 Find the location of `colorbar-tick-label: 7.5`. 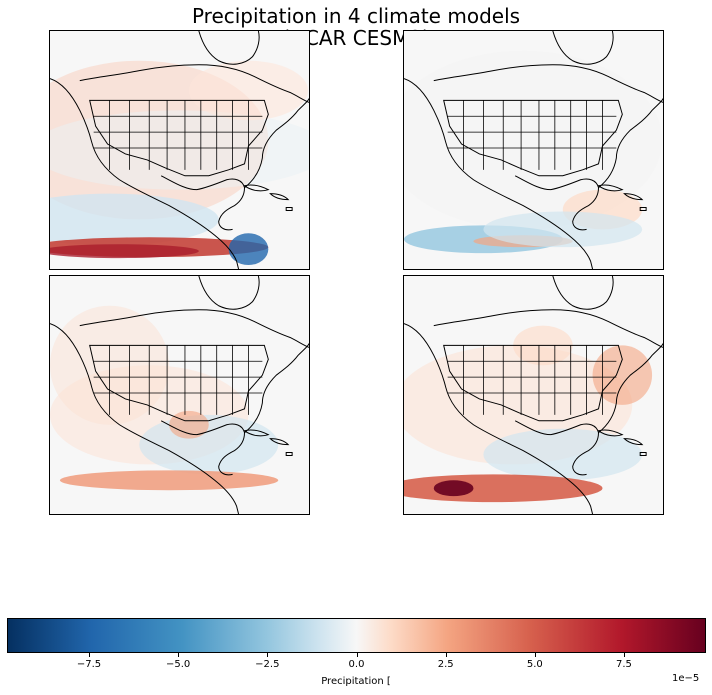

colorbar-tick-label: 7.5 is located at coordinates (624, 664).